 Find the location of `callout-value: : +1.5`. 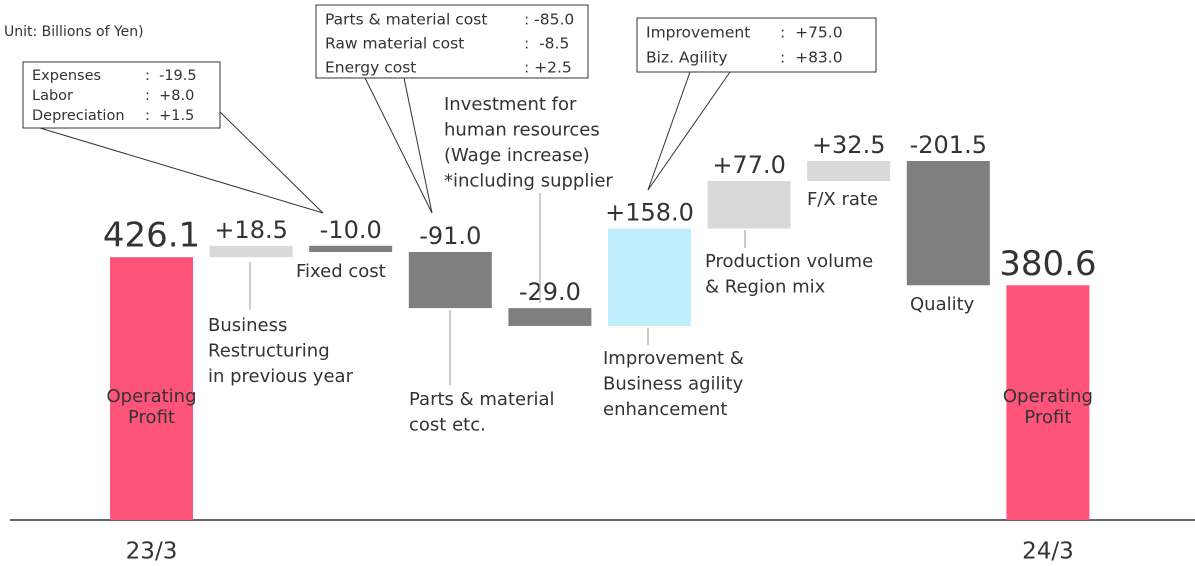

callout-value: : +1.5 is located at coordinates (169, 116).